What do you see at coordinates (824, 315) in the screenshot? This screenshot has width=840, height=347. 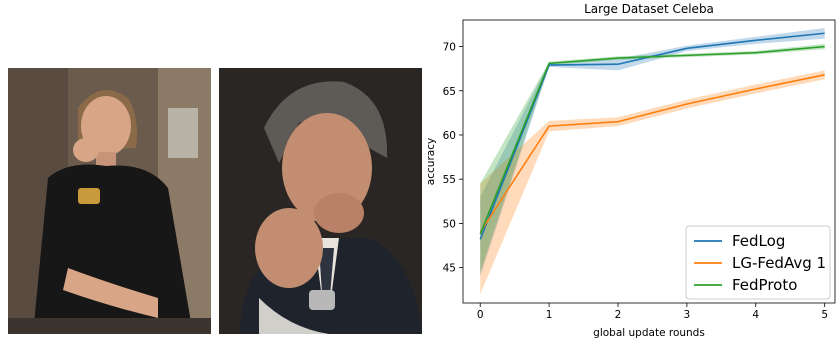 I see `x-tick-label: 5` at bounding box center [824, 315].